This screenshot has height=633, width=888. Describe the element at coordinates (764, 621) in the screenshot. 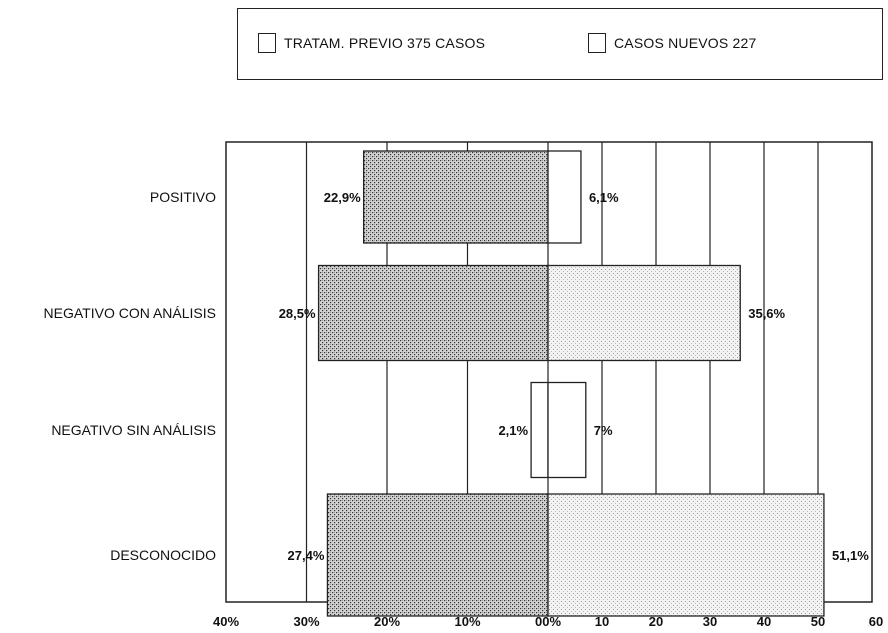

I see `tick-label-right: 40` at that location.